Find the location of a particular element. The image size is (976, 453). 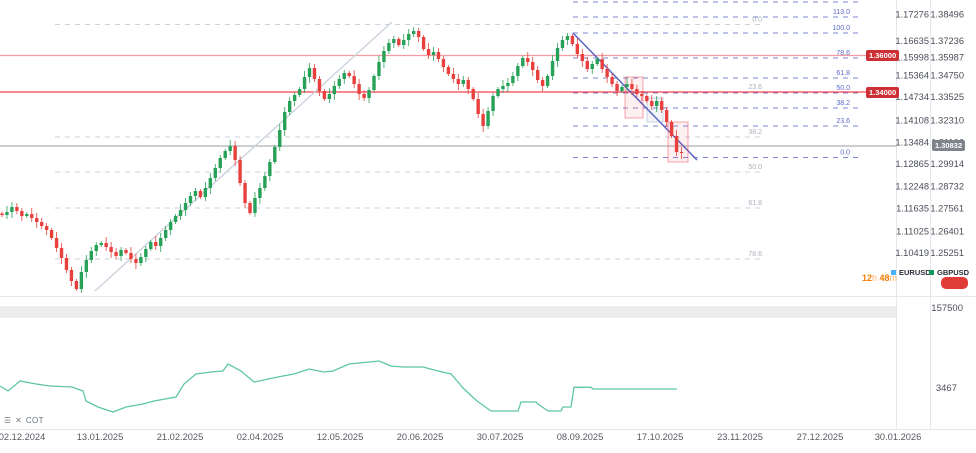

date-axis-label: 21.02.2025 is located at coordinates (180, 437).